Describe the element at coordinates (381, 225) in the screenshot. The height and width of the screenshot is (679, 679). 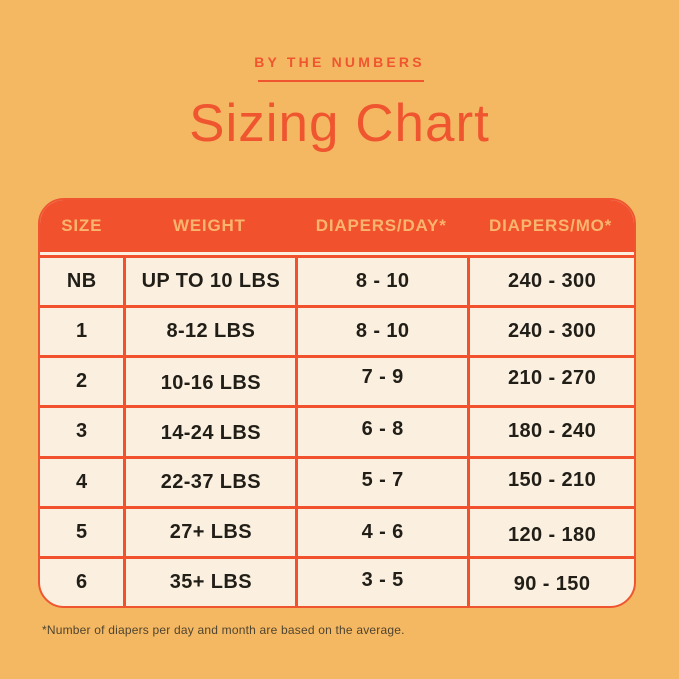
I see `column-header-diapers-day: DIAPERS/DAY*` at that location.